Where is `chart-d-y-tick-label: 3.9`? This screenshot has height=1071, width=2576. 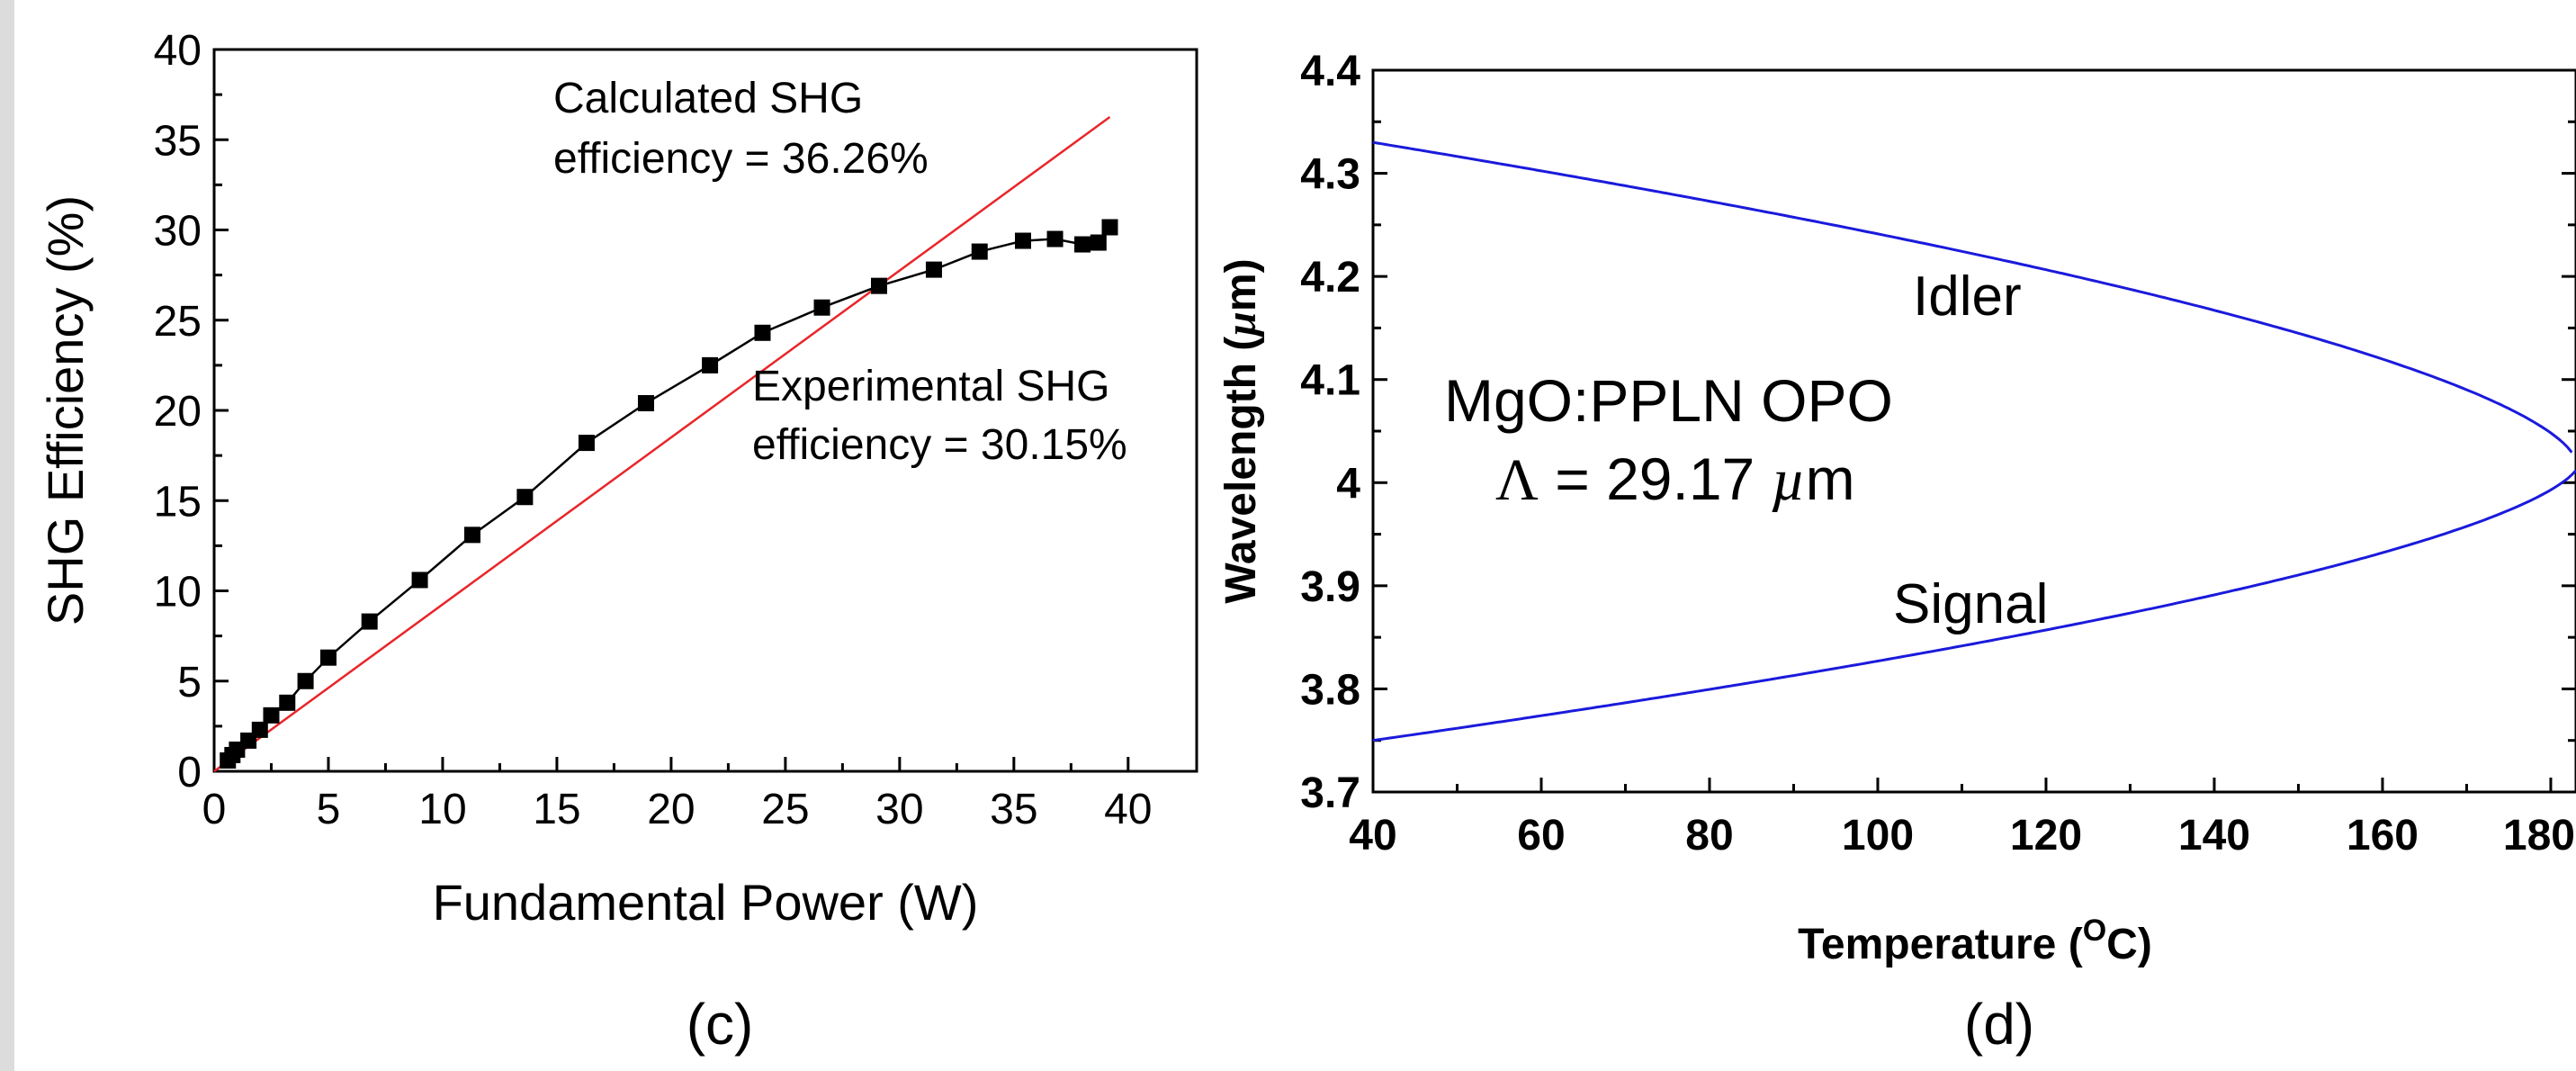 chart-d-y-tick-label: 3.9 is located at coordinates (1330, 587).